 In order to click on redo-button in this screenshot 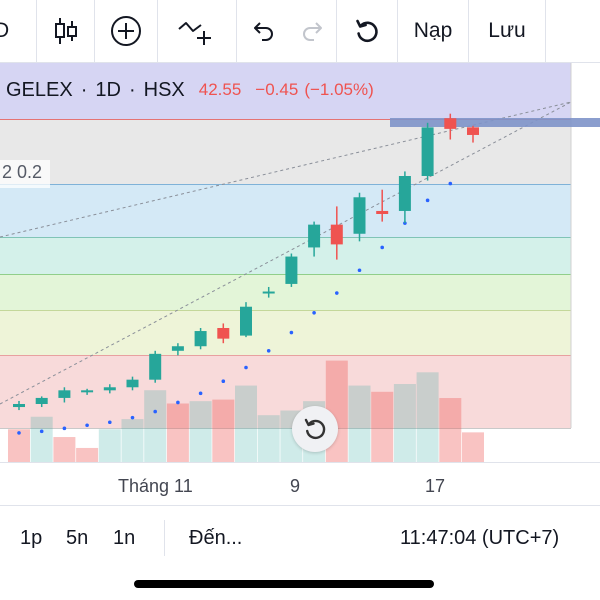, I will do `click(312, 31)`.